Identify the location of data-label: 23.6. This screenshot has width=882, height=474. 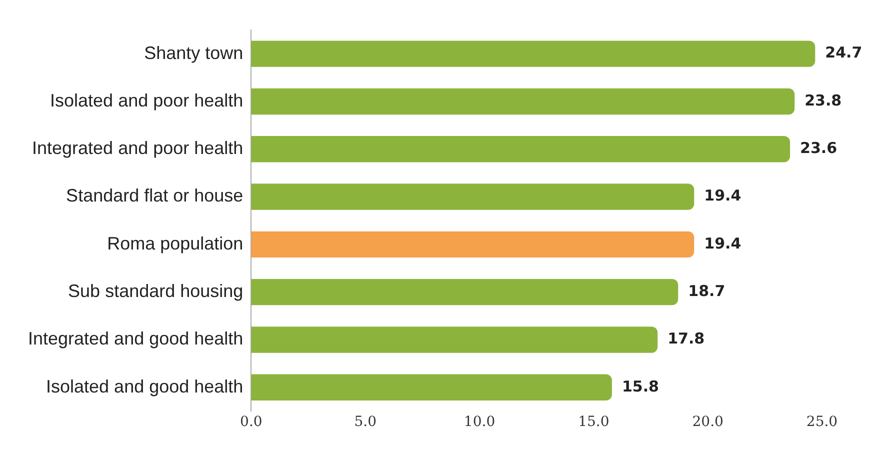
(819, 148).